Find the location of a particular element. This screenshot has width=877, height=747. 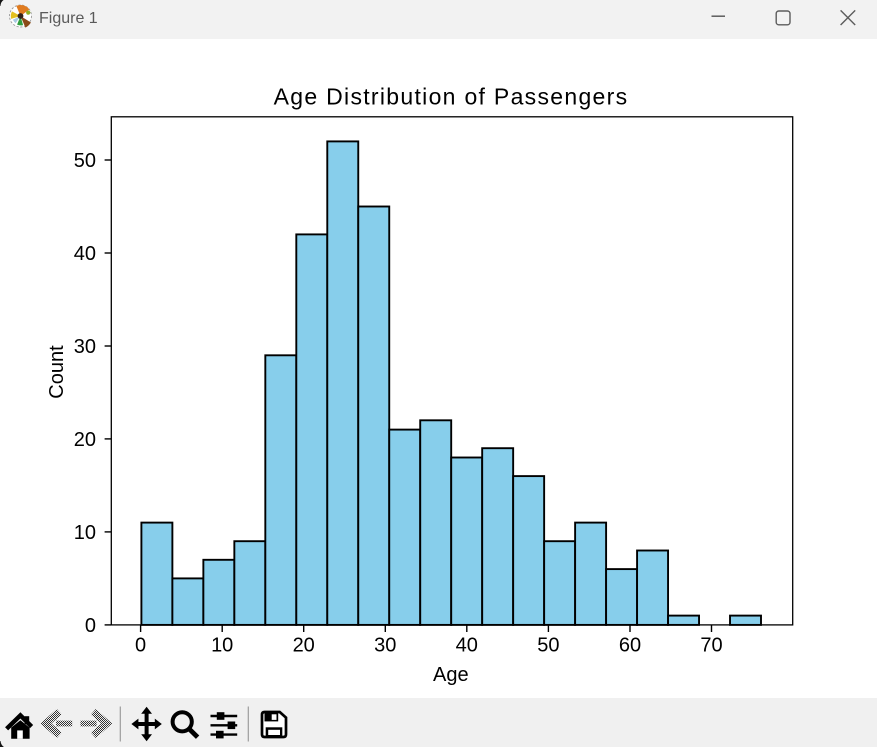

svg-text: Count is located at coordinates (57, 372).